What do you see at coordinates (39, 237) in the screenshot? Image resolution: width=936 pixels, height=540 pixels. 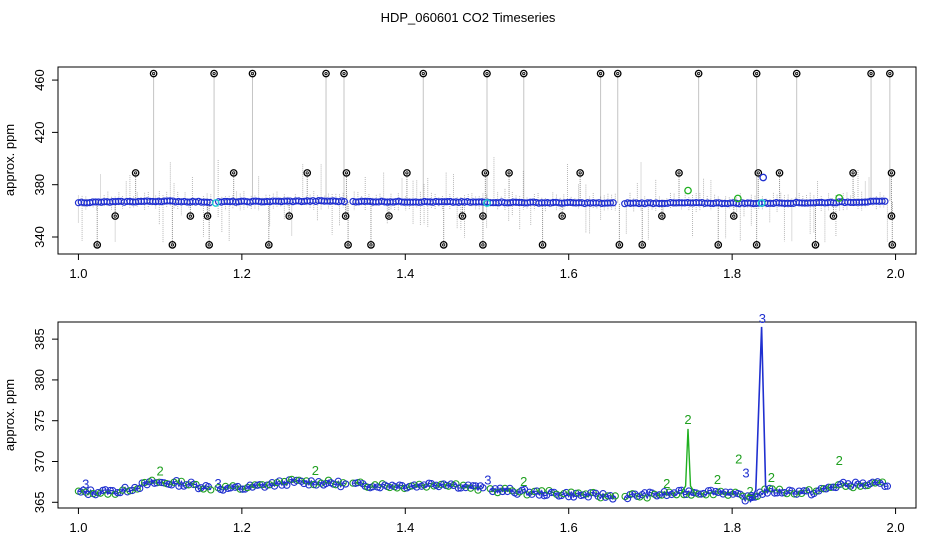 I see `y-tick-label: 340` at bounding box center [39, 237].